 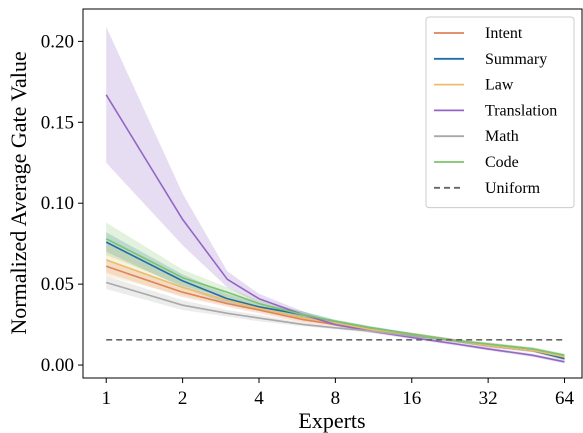 I want to click on x-tick-label-16: 16, so click(x=411, y=398).